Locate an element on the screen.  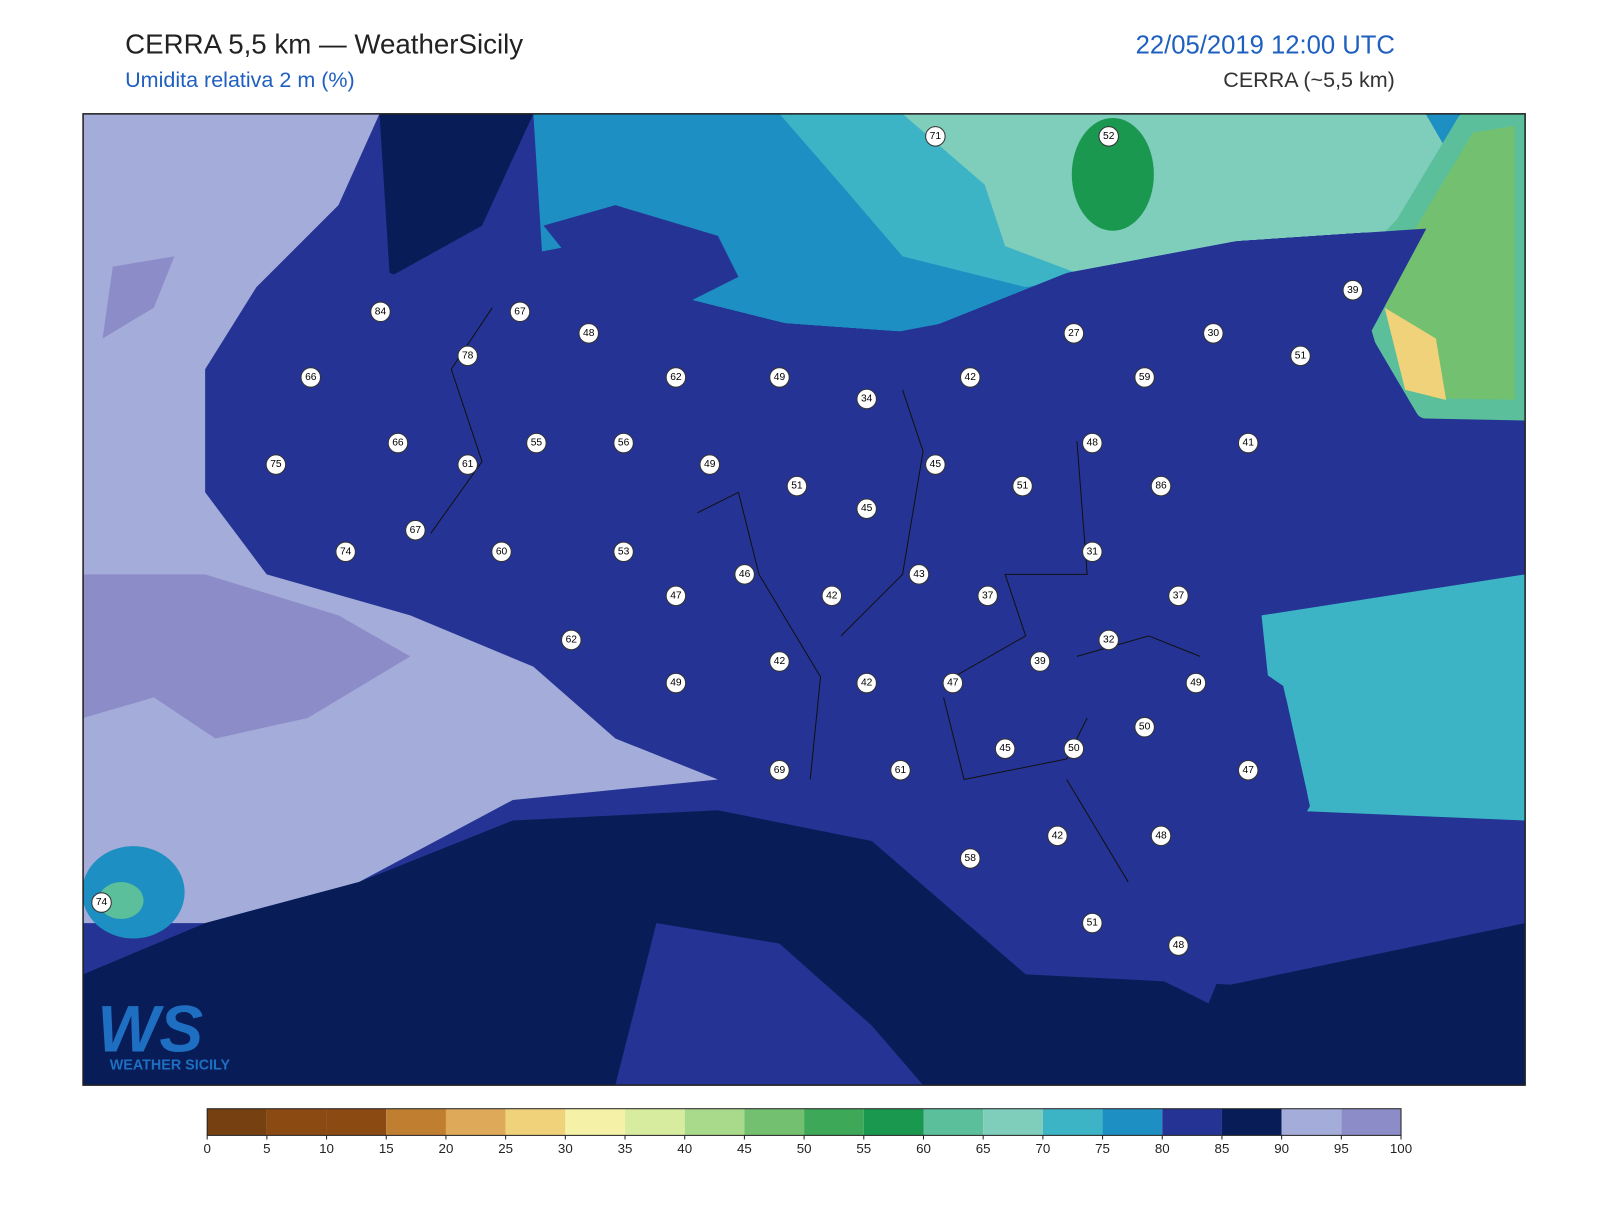
station-value: 84 is located at coordinates (381, 311).